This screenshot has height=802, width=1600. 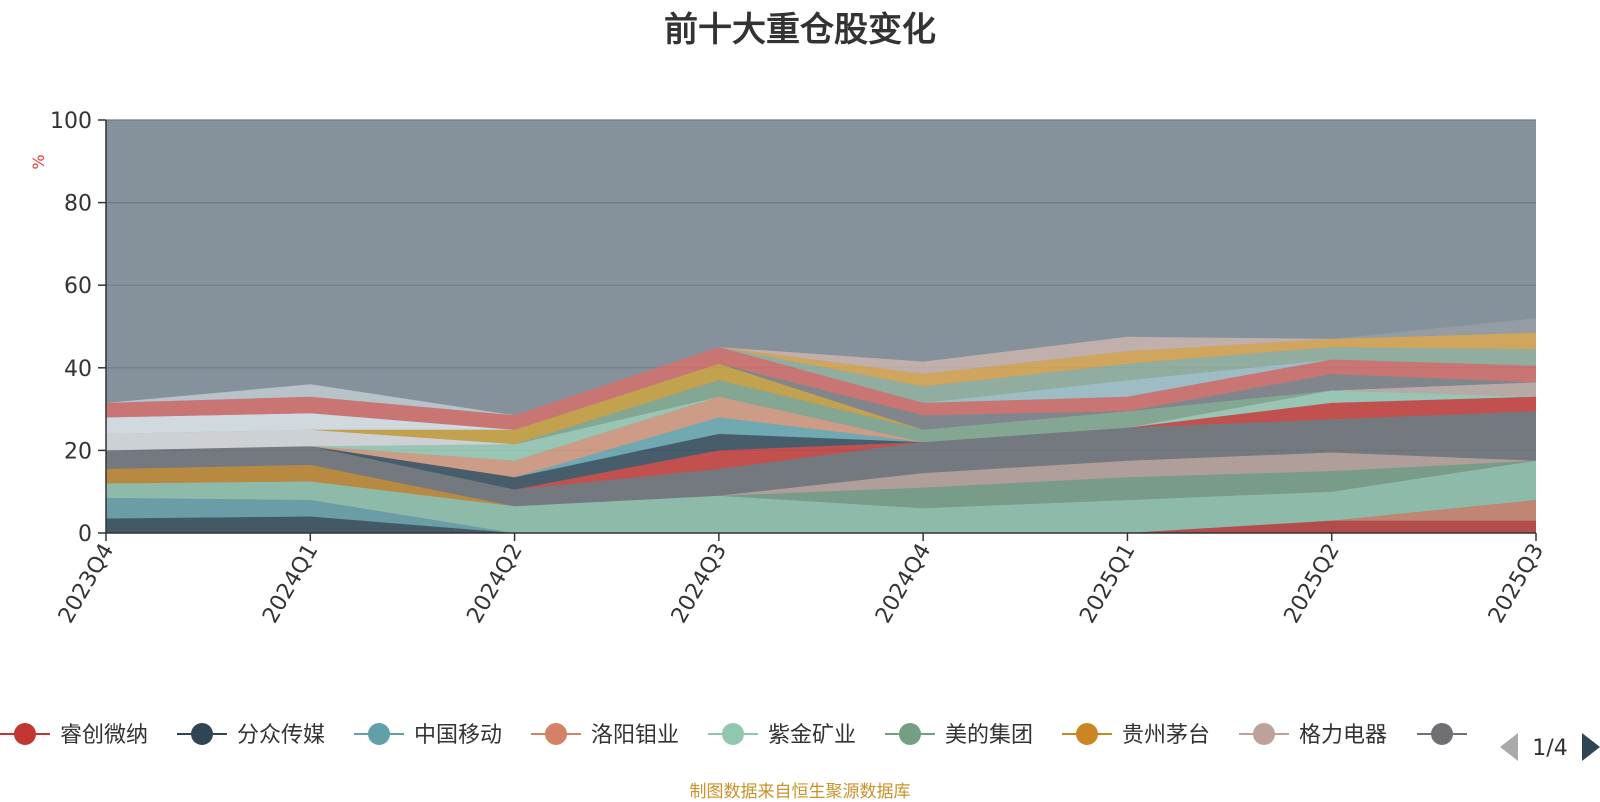 I want to click on legend-prev-icon, so click(x=1509, y=747).